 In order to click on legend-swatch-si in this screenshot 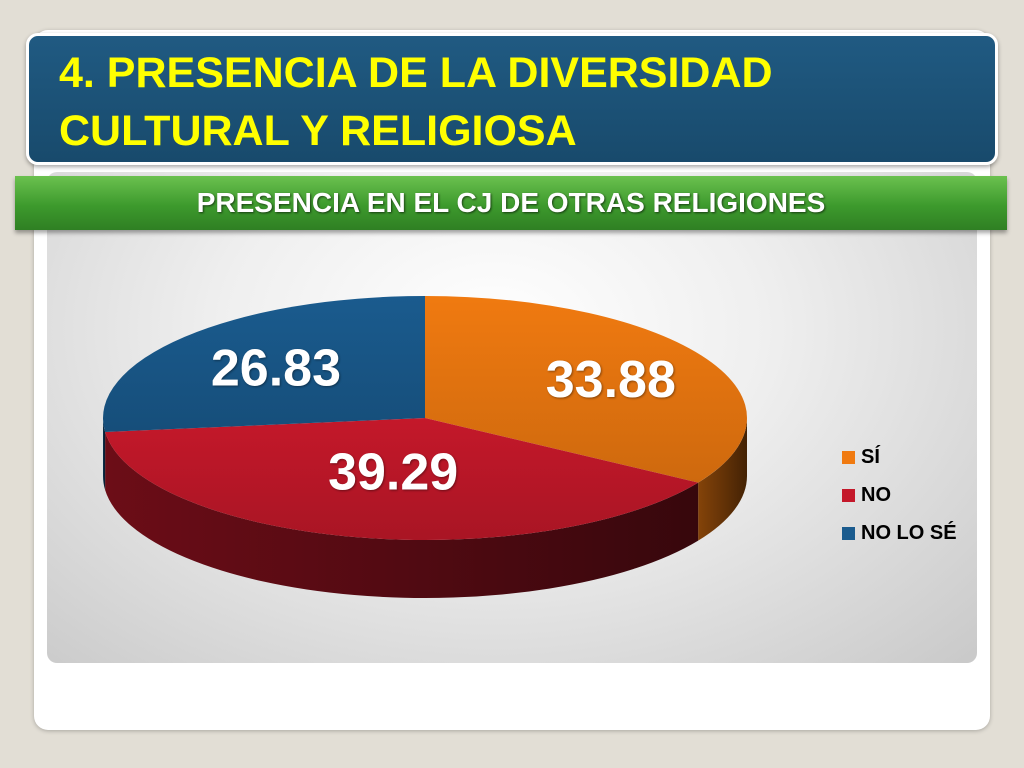, I will do `click(848, 457)`.